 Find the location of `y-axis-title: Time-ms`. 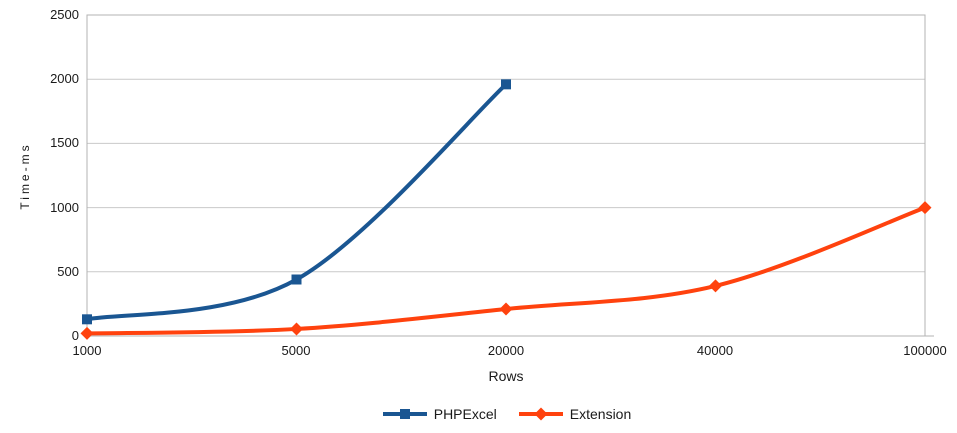

y-axis-title: Time-ms is located at coordinates (25, 176).